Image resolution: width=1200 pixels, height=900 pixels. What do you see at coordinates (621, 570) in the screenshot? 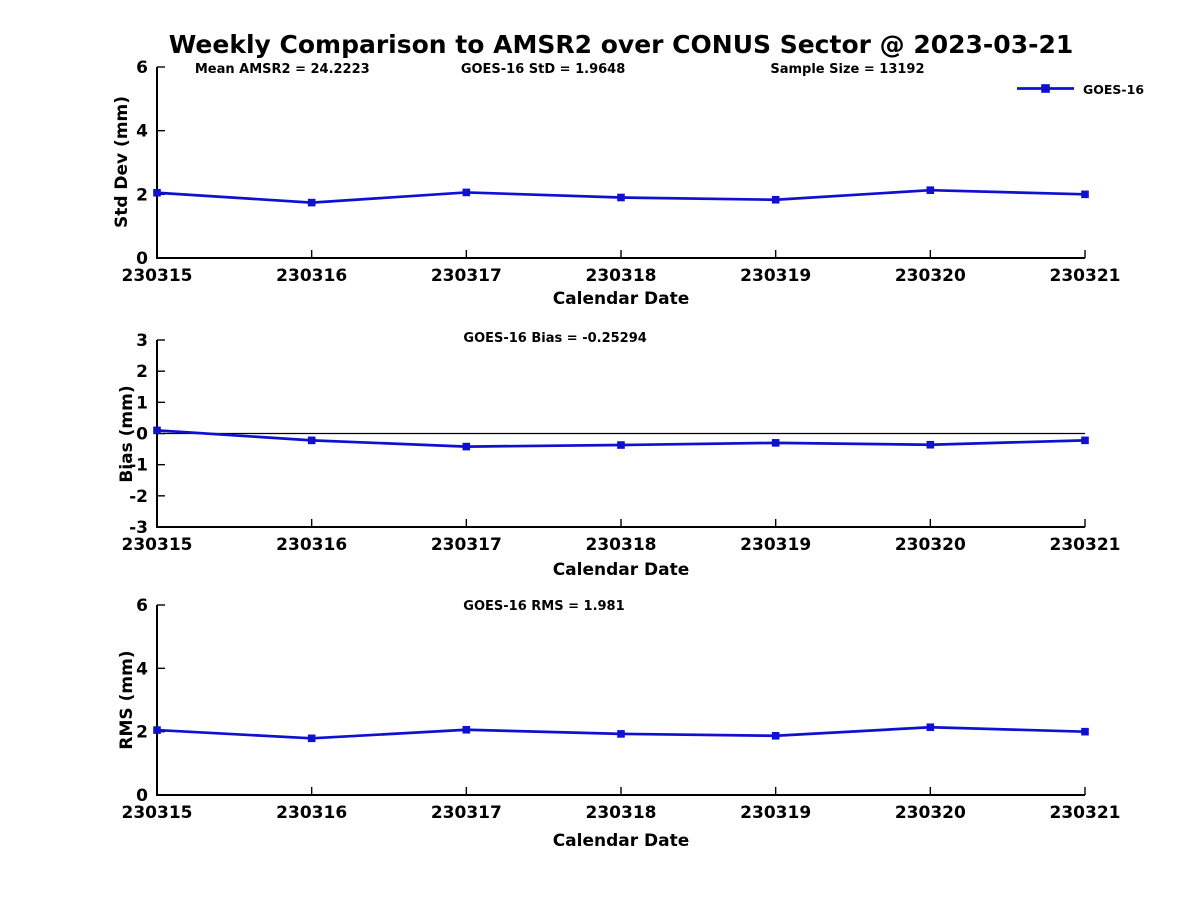
I see `x-axis-label-bias: Calendar Date` at bounding box center [621, 570].